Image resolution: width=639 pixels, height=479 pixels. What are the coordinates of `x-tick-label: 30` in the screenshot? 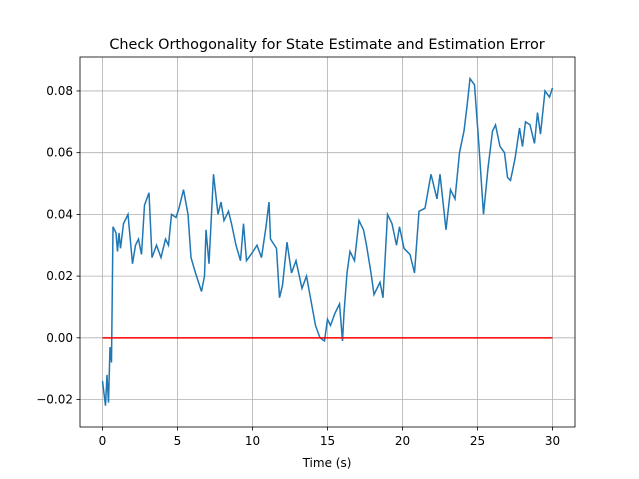 It's located at (552, 441).